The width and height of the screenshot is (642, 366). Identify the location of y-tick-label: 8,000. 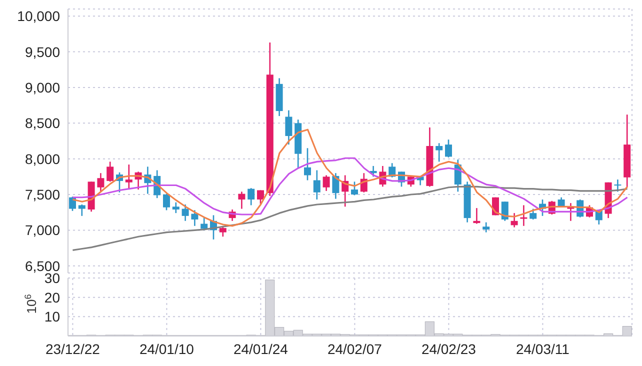
(42, 158).